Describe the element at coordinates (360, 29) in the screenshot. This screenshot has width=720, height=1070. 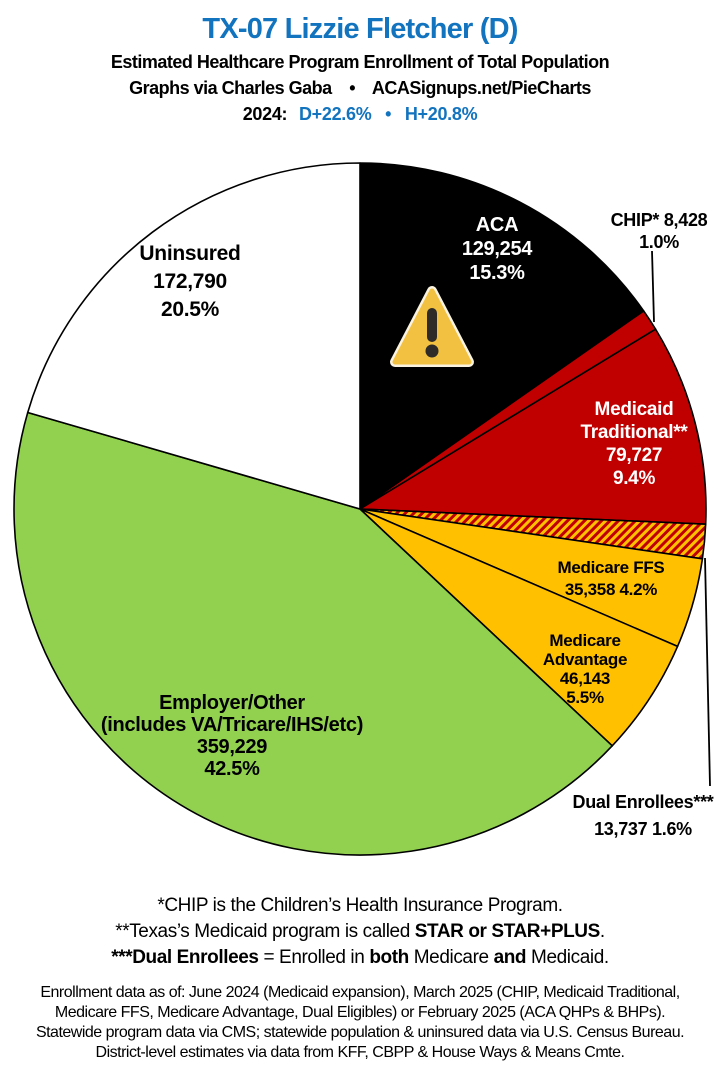
I see `page-title: TX-07 Lizzie Fletcher (D)` at that location.